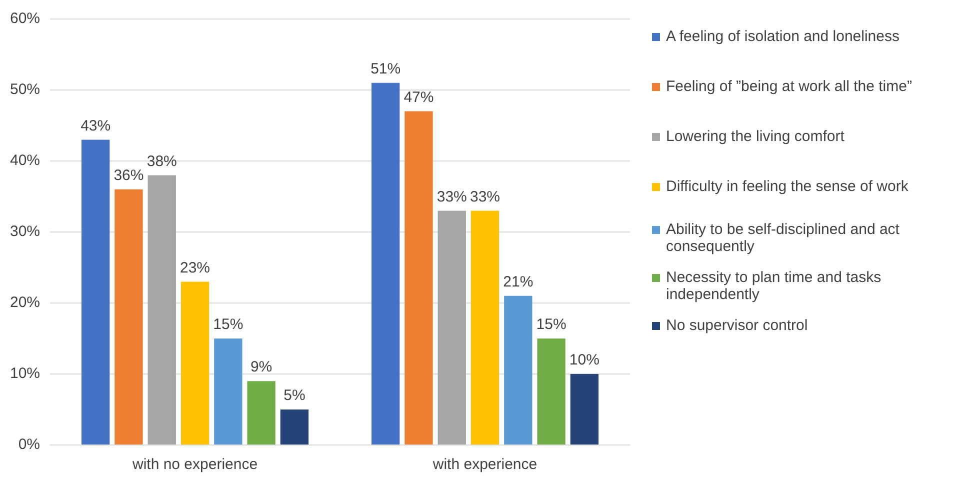 The width and height of the screenshot is (974, 477). Describe the element at coordinates (261, 367) in the screenshot. I see `data-label: 9%` at that location.